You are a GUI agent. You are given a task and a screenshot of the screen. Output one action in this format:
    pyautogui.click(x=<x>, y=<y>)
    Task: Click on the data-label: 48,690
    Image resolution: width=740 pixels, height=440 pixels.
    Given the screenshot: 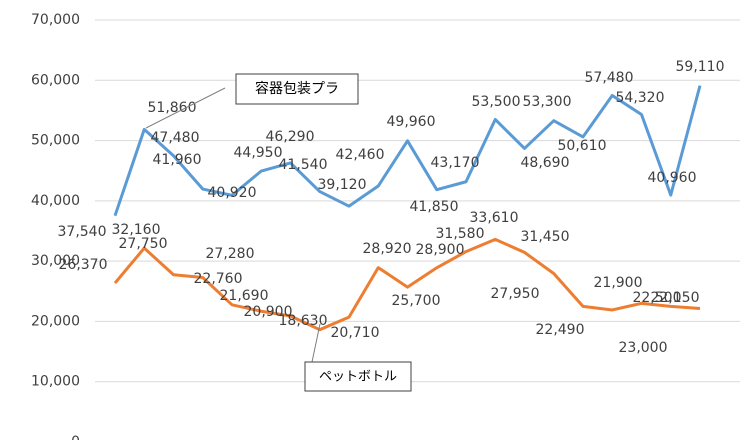 What is the action you would take?
    pyautogui.click(x=545, y=163)
    